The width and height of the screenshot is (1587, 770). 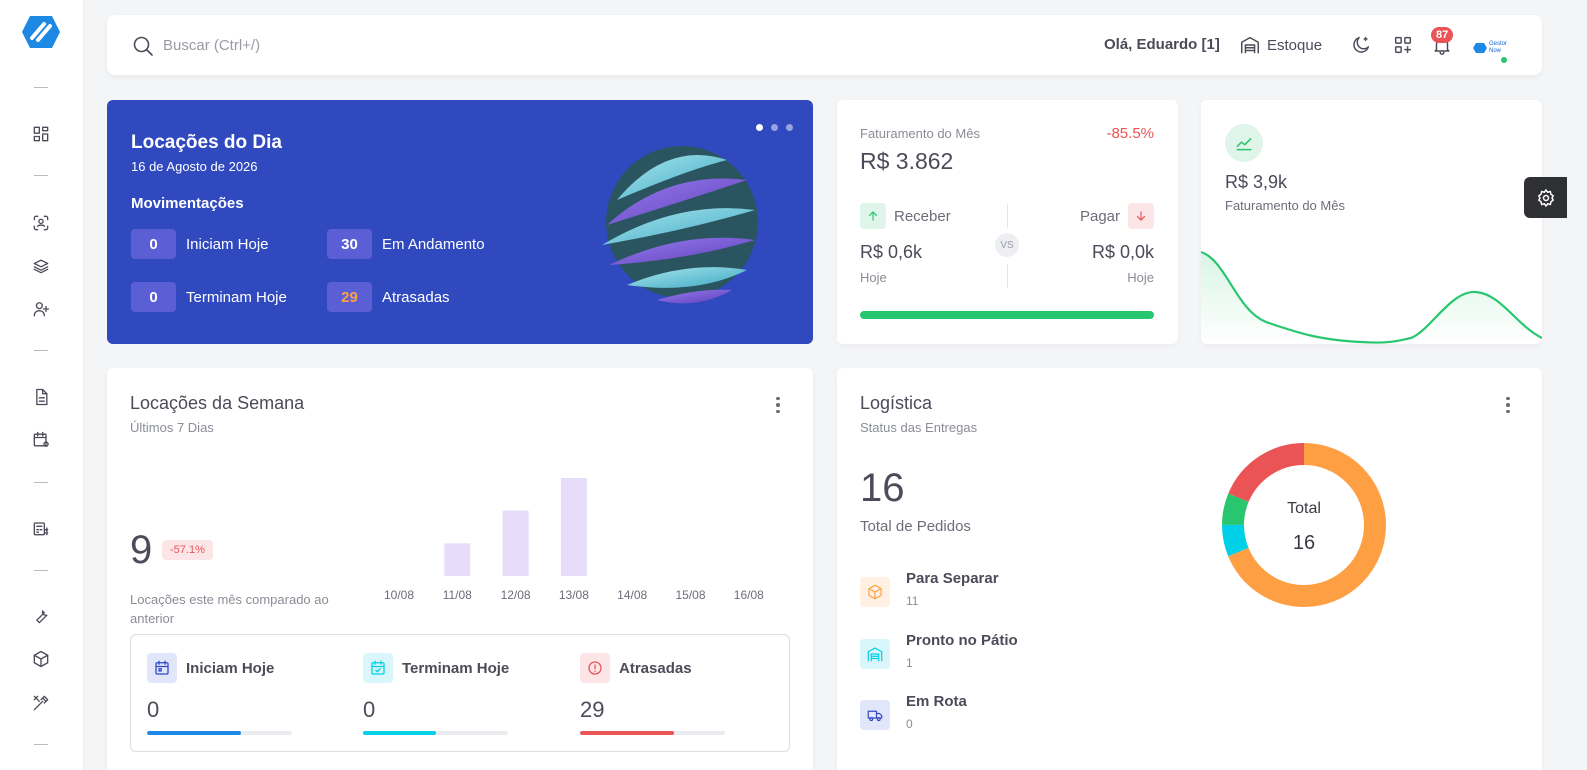 What do you see at coordinates (41, 32) in the screenshot?
I see `app-logo` at bounding box center [41, 32].